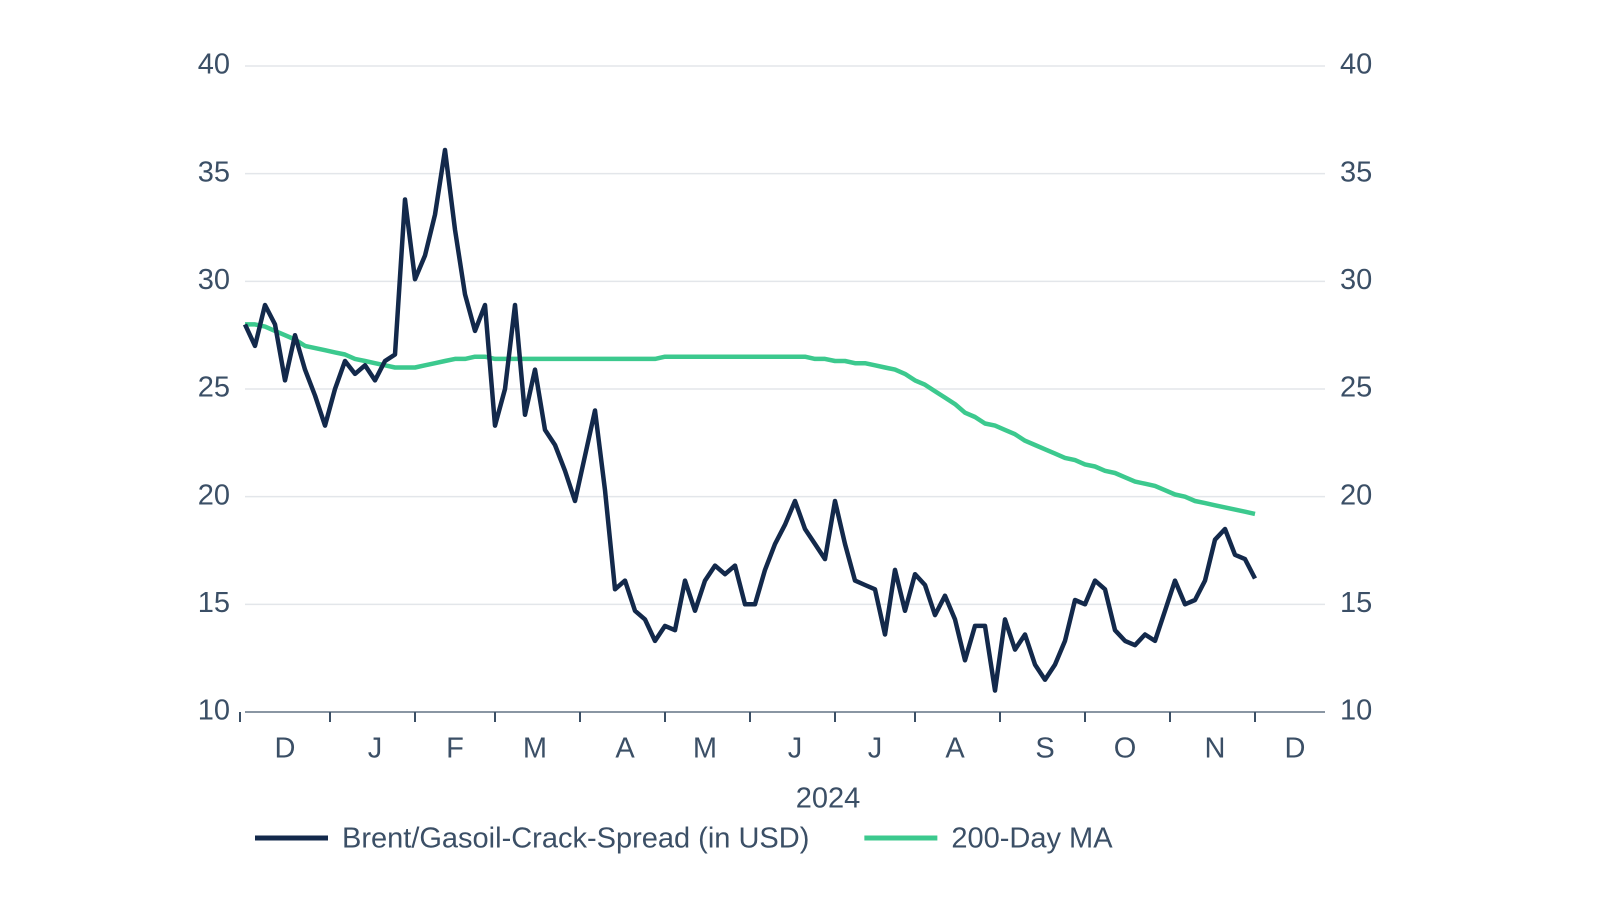 Image resolution: width=1600 pixels, height=902 pixels. I want to click on x-tick-label: S, so click(1044, 749).